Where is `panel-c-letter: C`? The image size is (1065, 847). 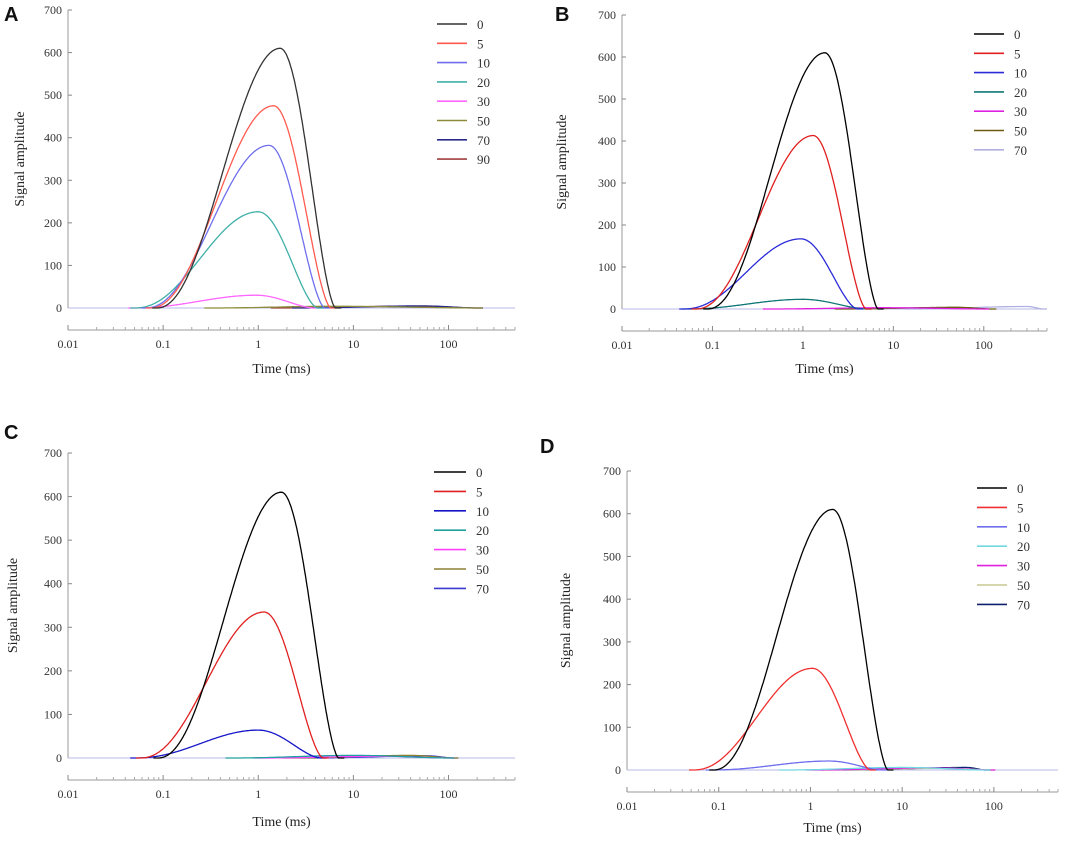
panel-c-letter: C is located at coordinates (11, 433).